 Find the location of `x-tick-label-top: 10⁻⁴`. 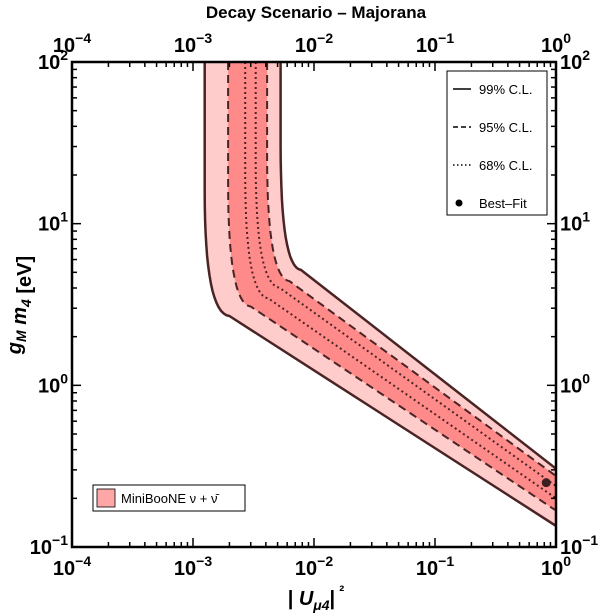

x-tick-label-top: 10⁻⁴ is located at coordinates (72, 43).